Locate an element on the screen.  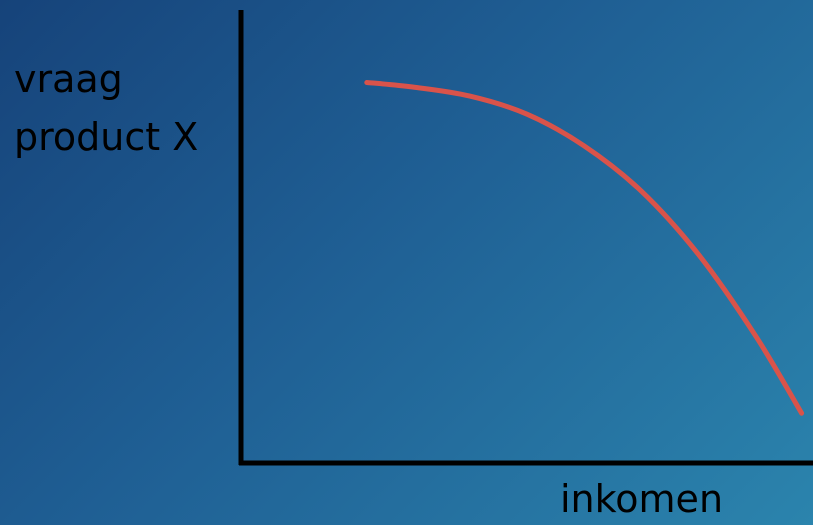
y-axis-label-line-1: vraag is located at coordinates (68, 79).